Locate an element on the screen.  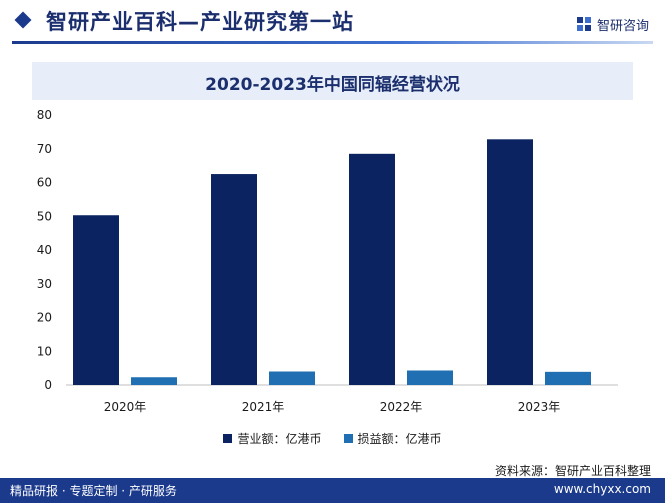
header-divider is located at coordinates (332, 42).